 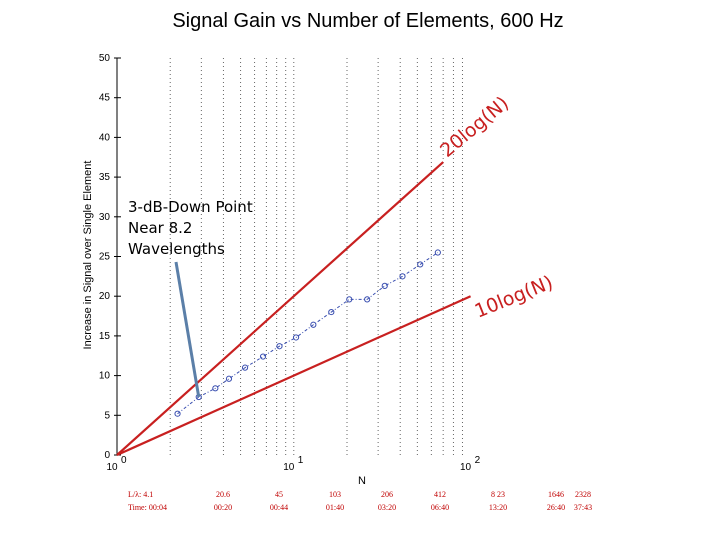 I want to click on bottom-label-value: 103, so click(x=335, y=494).